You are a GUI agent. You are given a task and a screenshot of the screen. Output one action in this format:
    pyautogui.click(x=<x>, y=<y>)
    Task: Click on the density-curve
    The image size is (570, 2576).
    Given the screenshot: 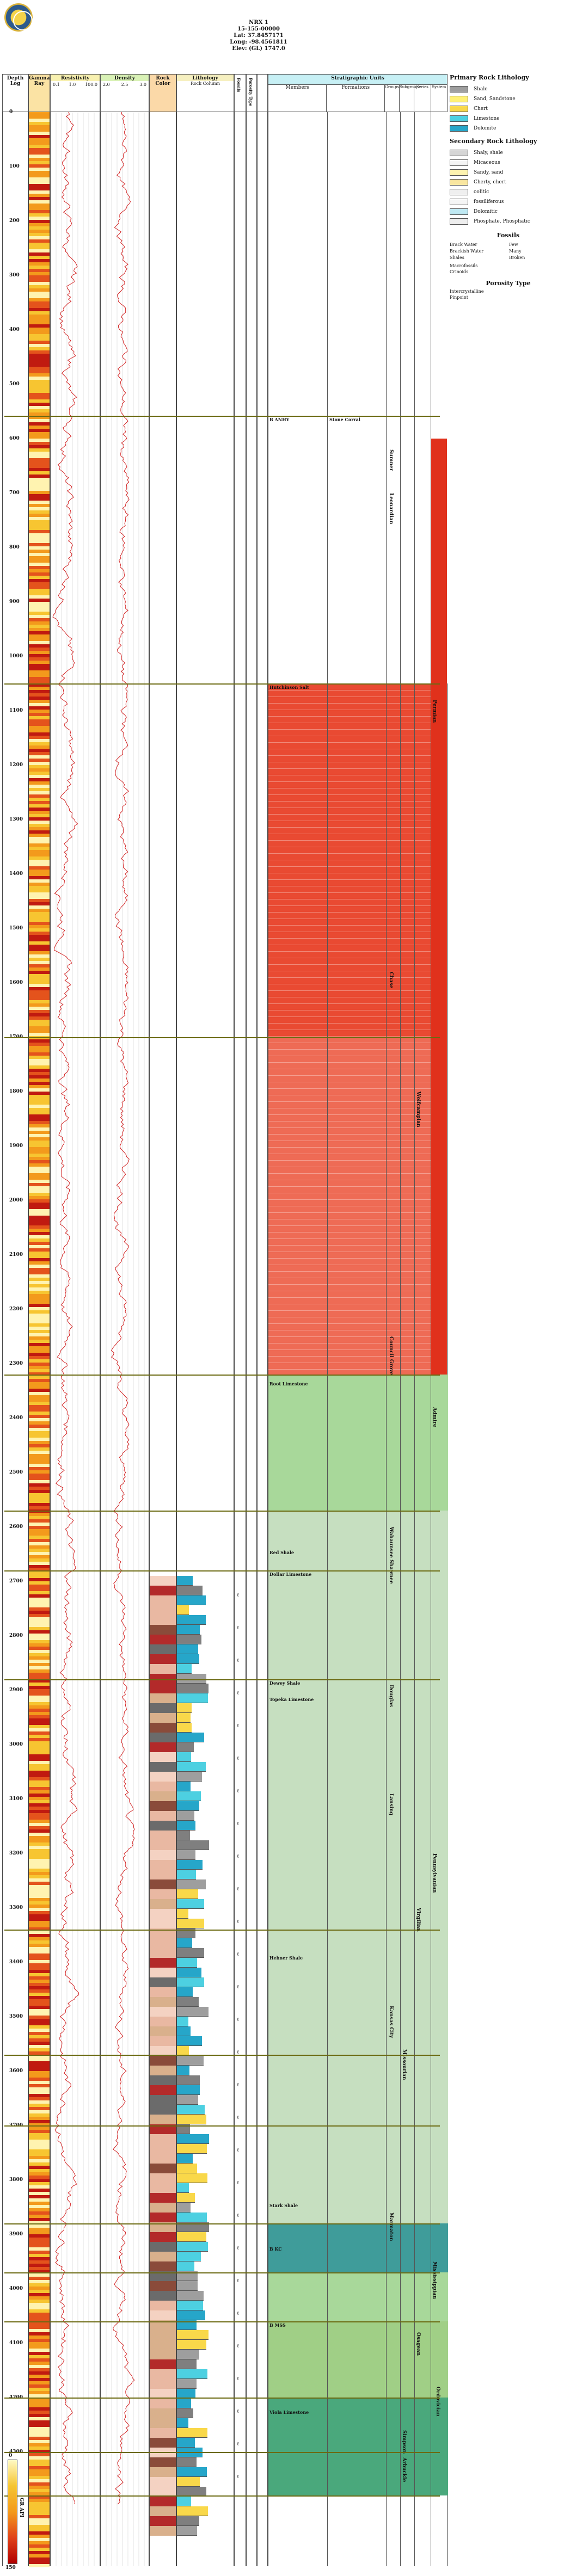 What is the action you would take?
    pyautogui.click(x=125, y=1339)
    